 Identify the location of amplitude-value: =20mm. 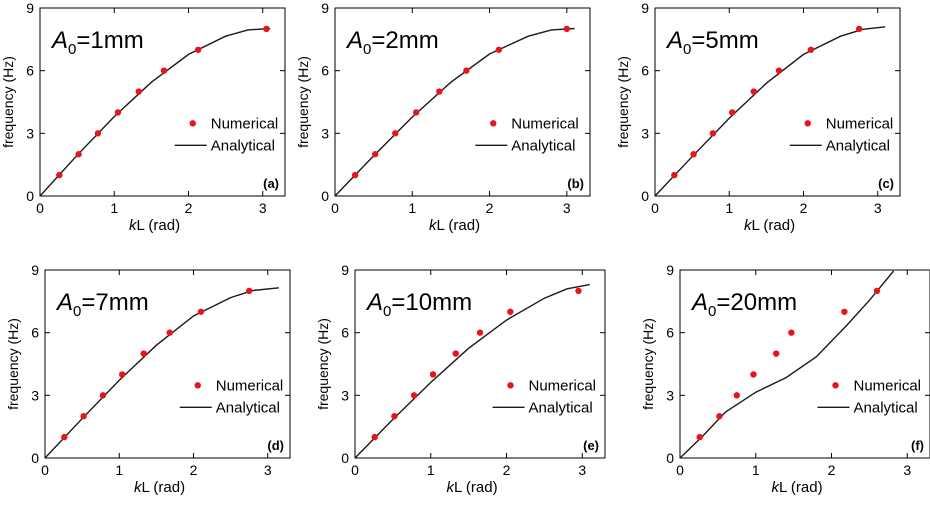
(756, 302).